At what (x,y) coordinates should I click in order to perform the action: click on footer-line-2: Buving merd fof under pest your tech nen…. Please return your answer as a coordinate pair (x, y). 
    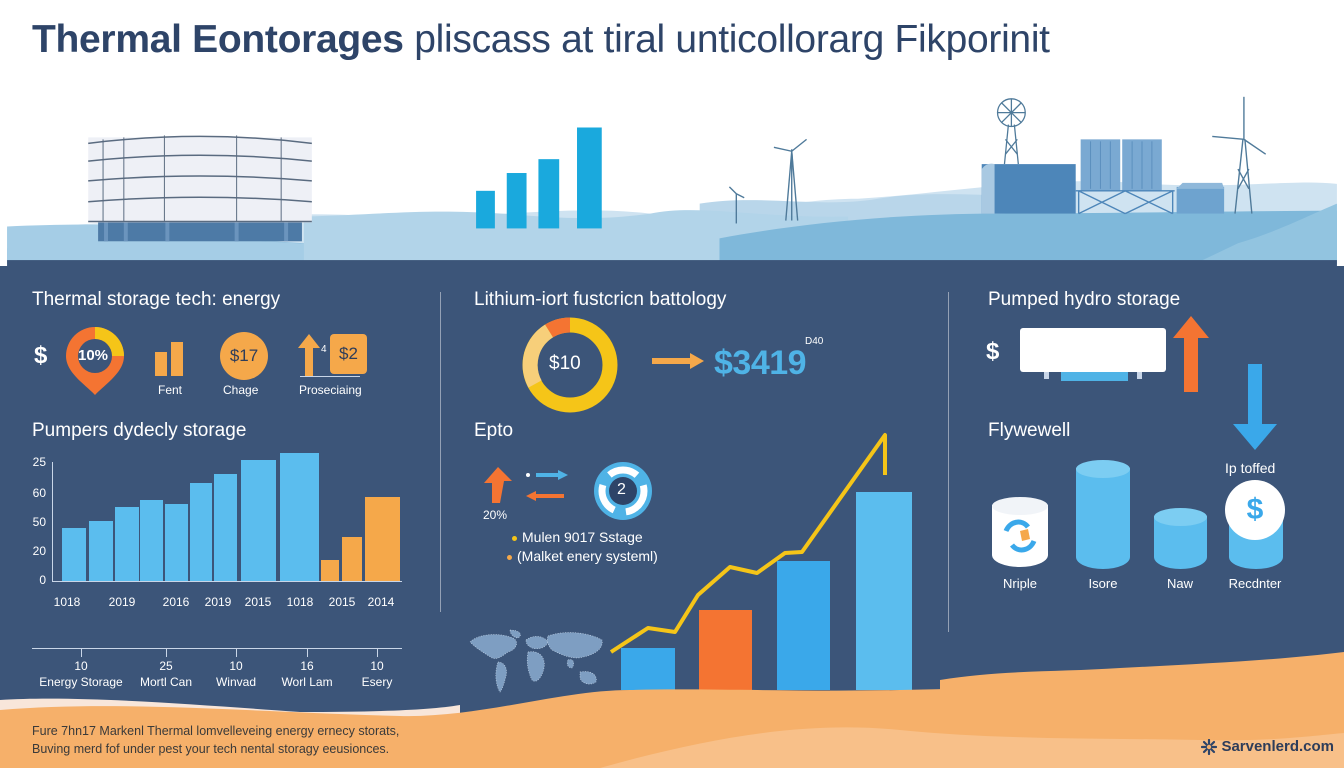
    Looking at the image, I should click on (211, 749).